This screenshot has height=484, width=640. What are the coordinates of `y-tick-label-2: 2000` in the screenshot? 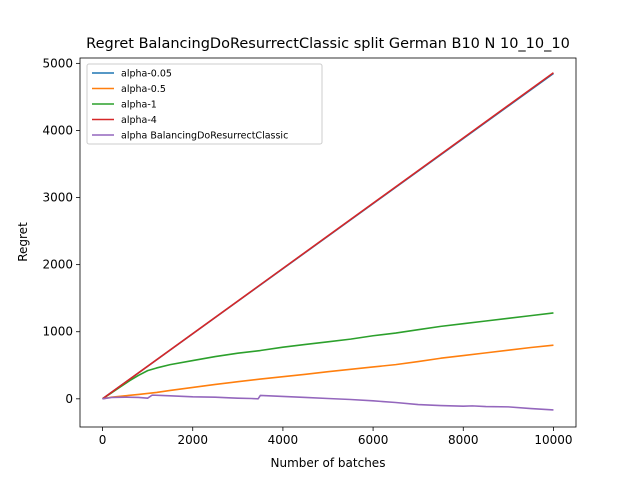 It's located at (57, 265).